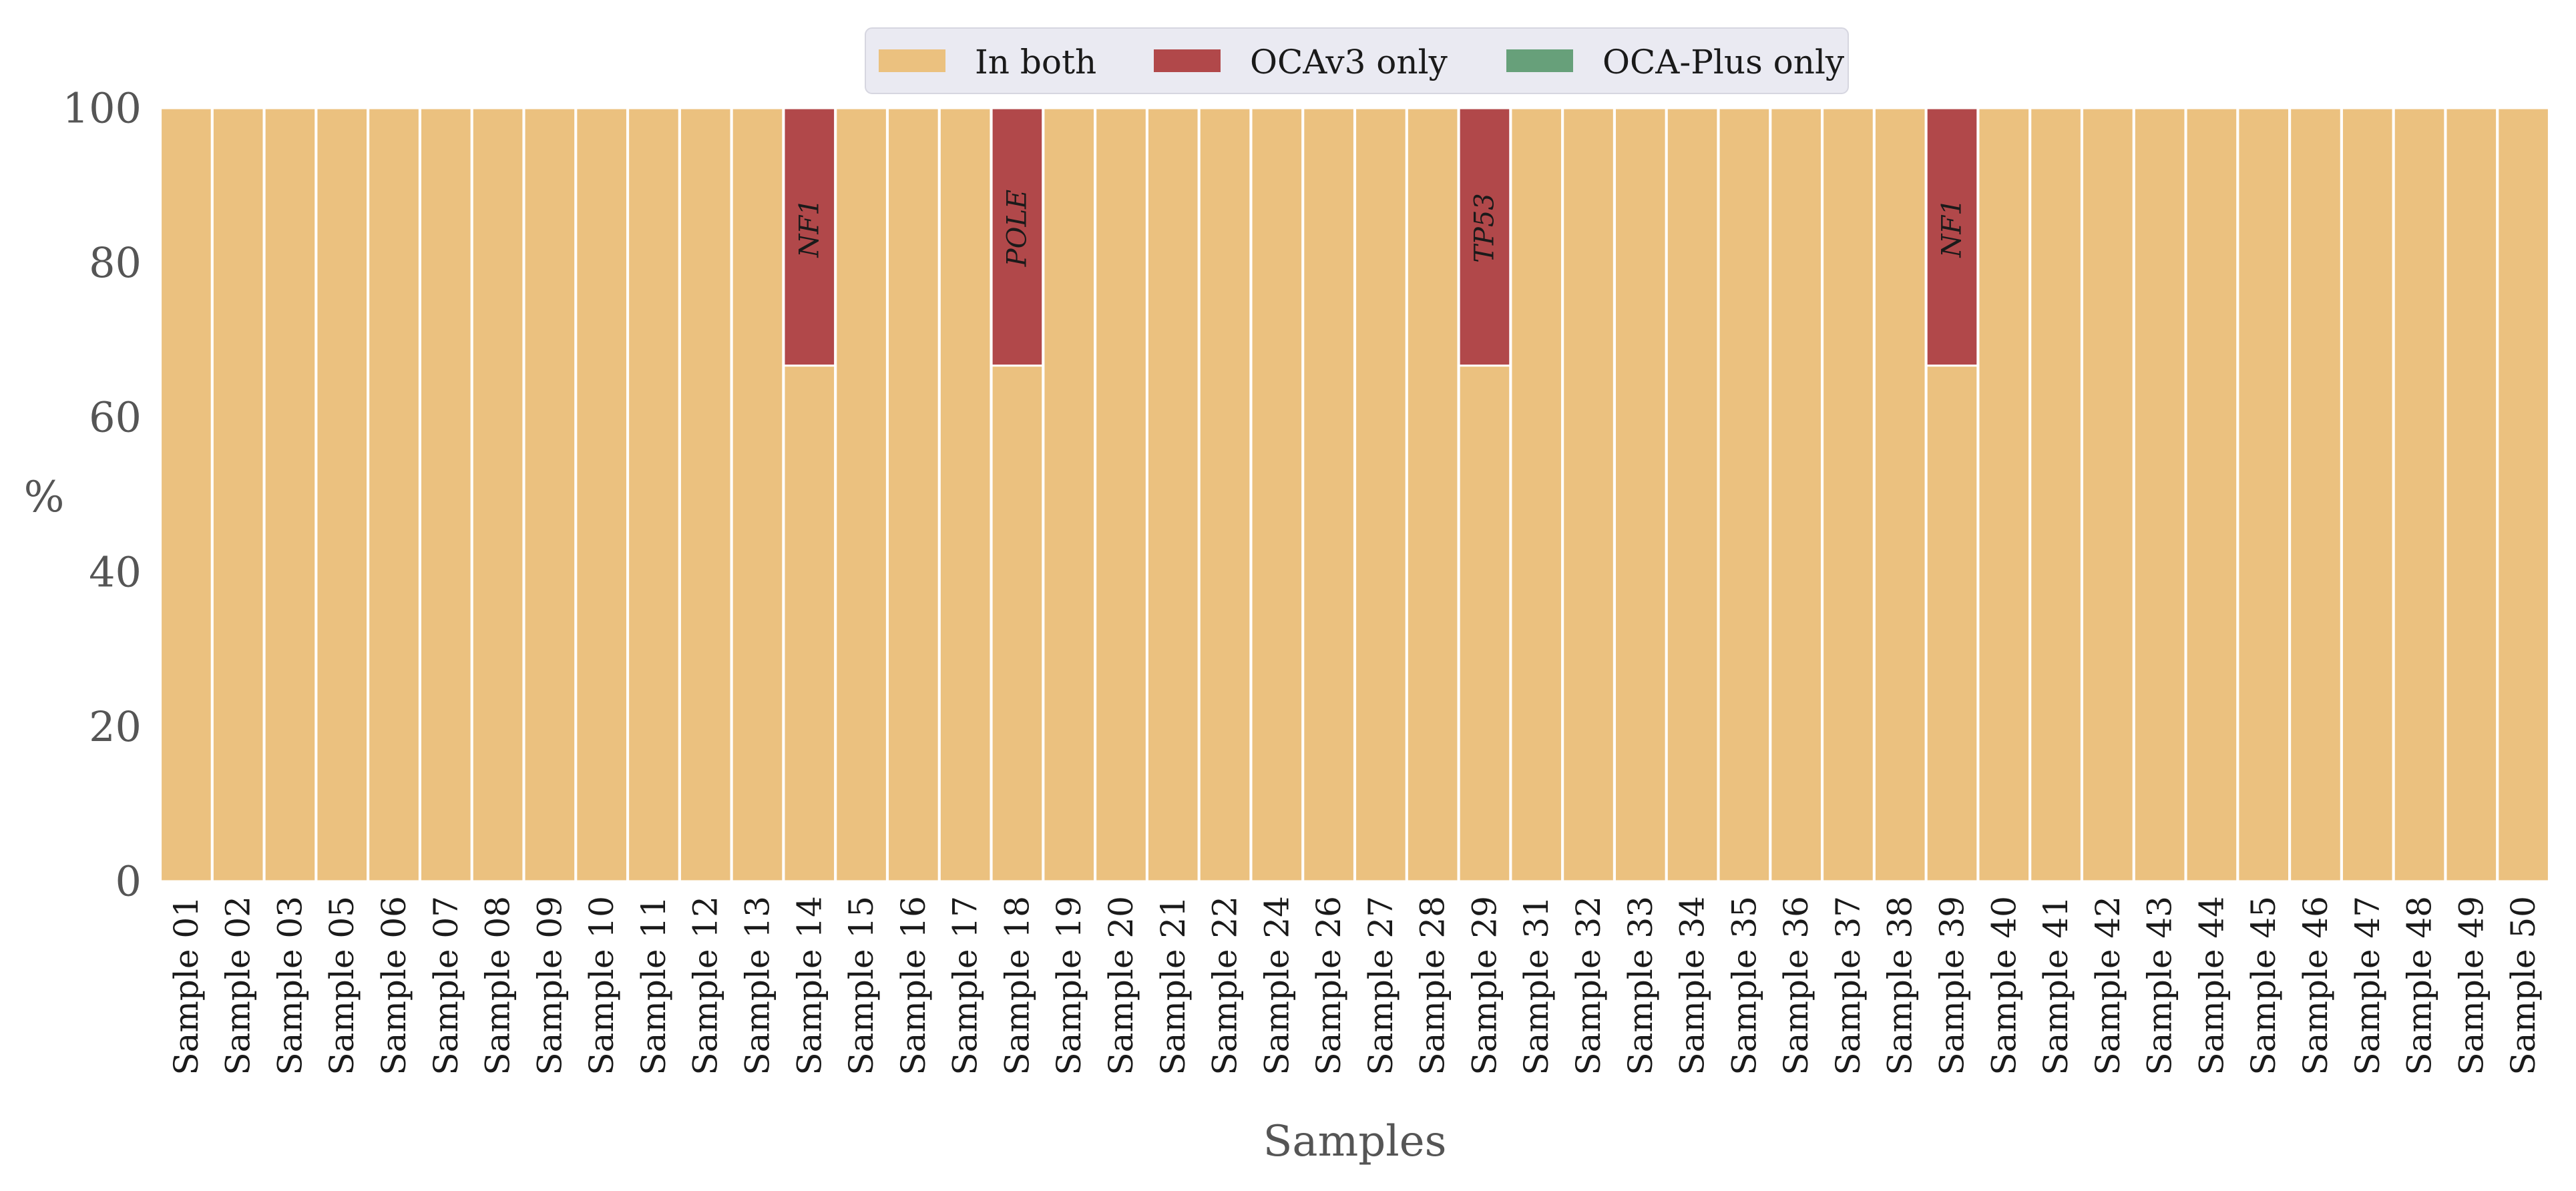 This screenshot has height=1191, width=2576. What do you see at coordinates (913, 986) in the screenshot?
I see `x-tick-label: Sample 16` at bounding box center [913, 986].